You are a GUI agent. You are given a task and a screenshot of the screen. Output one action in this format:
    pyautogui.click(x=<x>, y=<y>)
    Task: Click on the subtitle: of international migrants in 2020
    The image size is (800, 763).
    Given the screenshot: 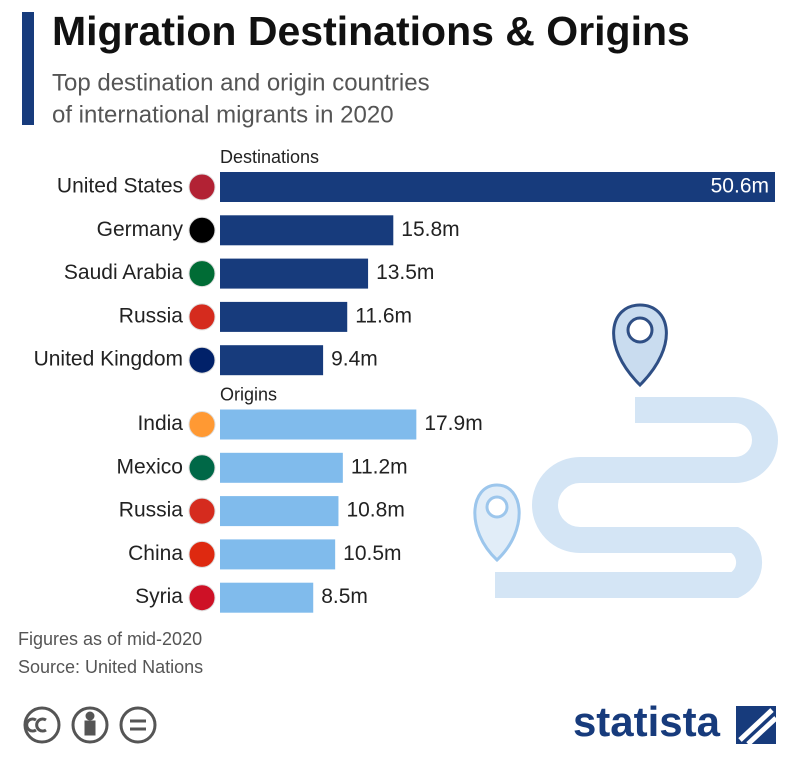 What is the action you would take?
    pyautogui.click(x=223, y=114)
    